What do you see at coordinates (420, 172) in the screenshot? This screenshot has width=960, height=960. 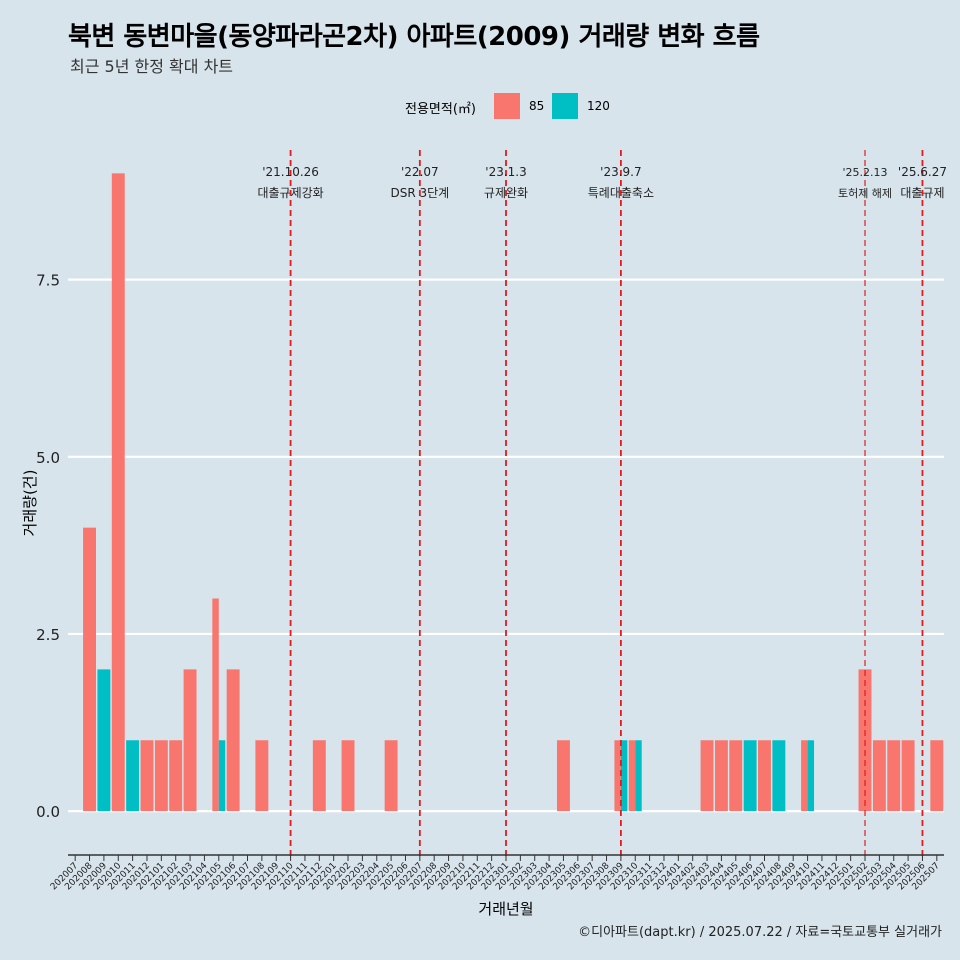 I see `event-date: '22.07` at bounding box center [420, 172].